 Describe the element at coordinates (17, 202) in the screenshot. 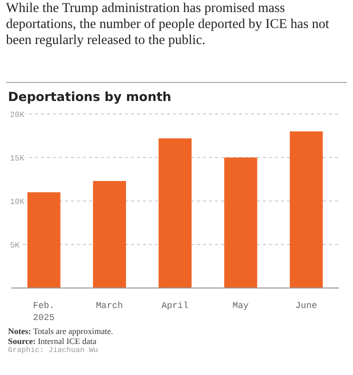

I see `y-tick-label: 10K` at that location.